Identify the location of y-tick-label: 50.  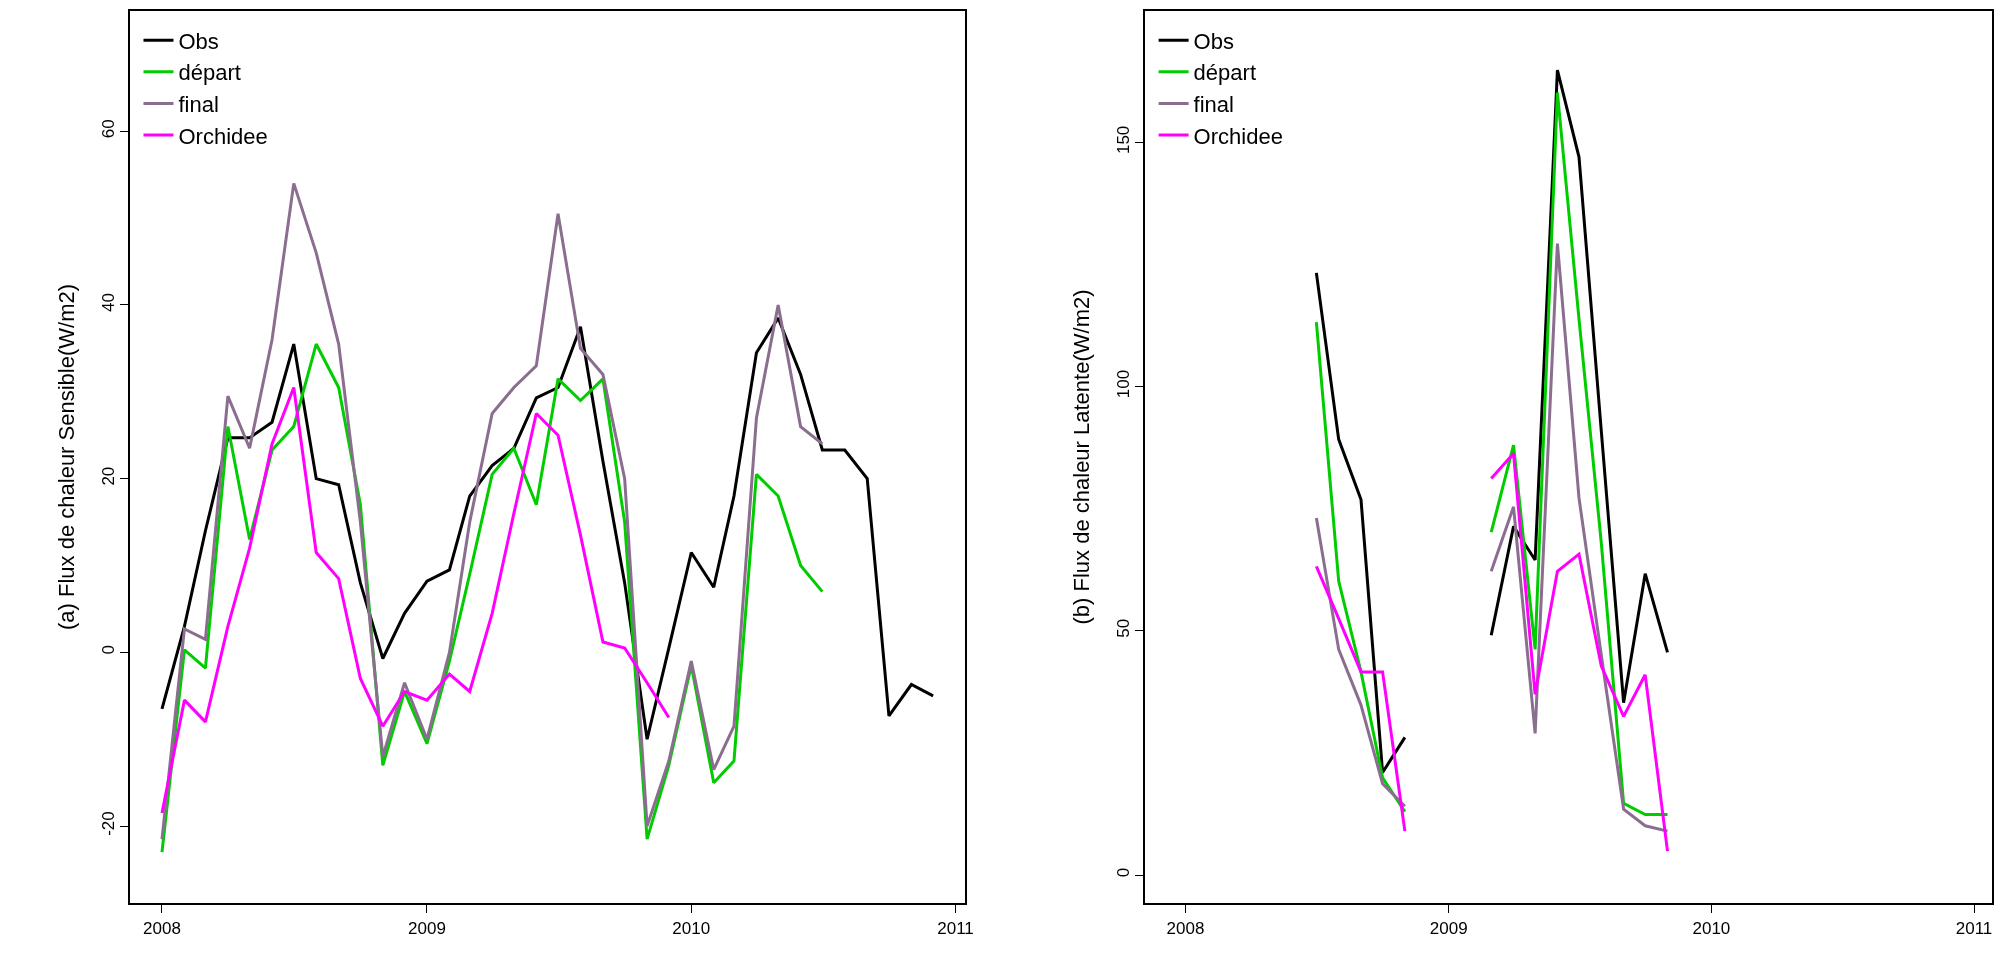
(1123, 628).